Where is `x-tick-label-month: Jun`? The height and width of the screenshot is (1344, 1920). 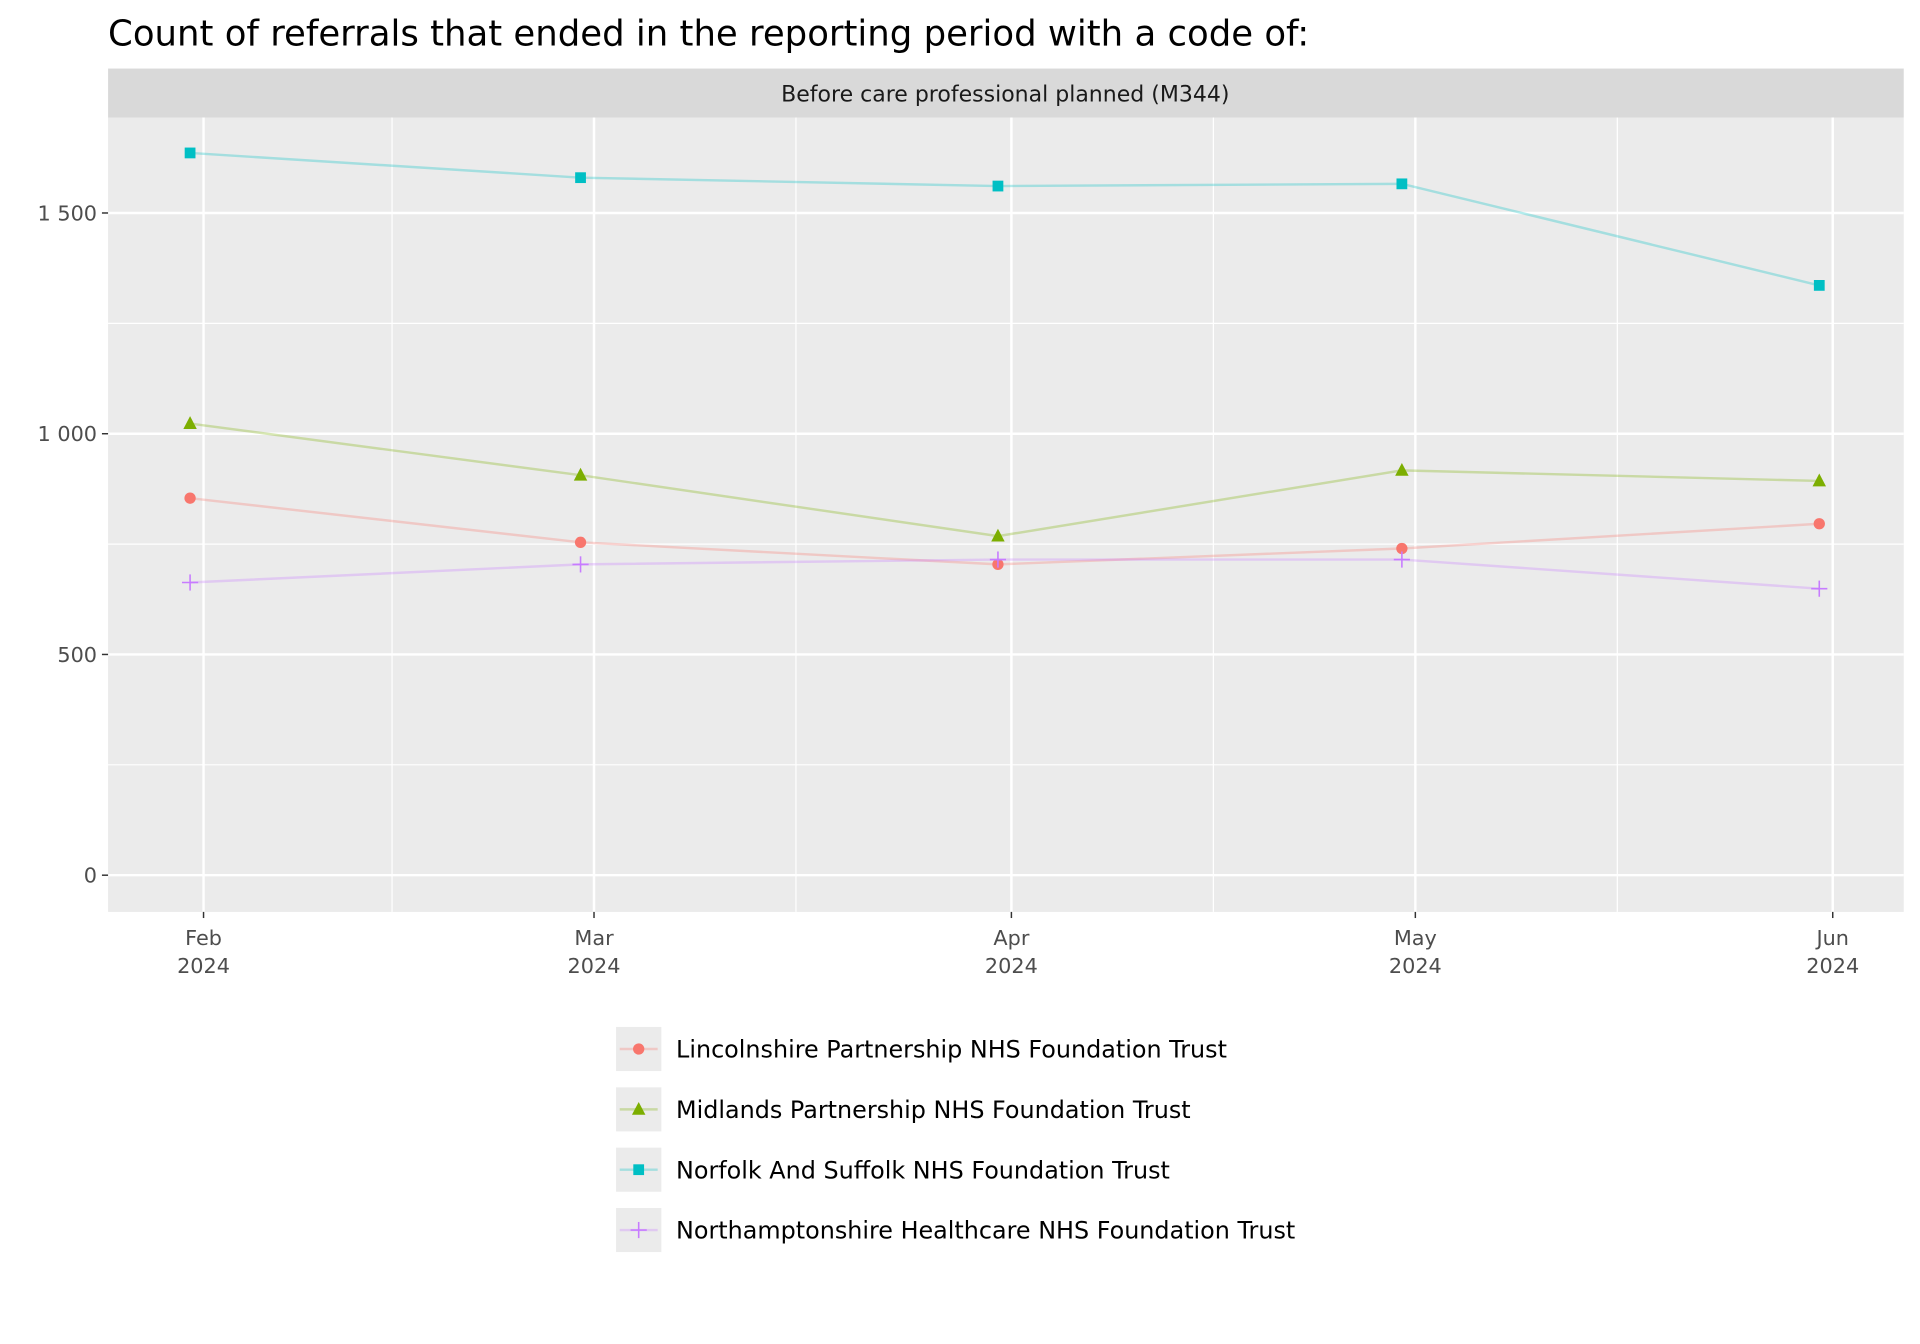
x-tick-label-month: Jun is located at coordinates (1831, 938).